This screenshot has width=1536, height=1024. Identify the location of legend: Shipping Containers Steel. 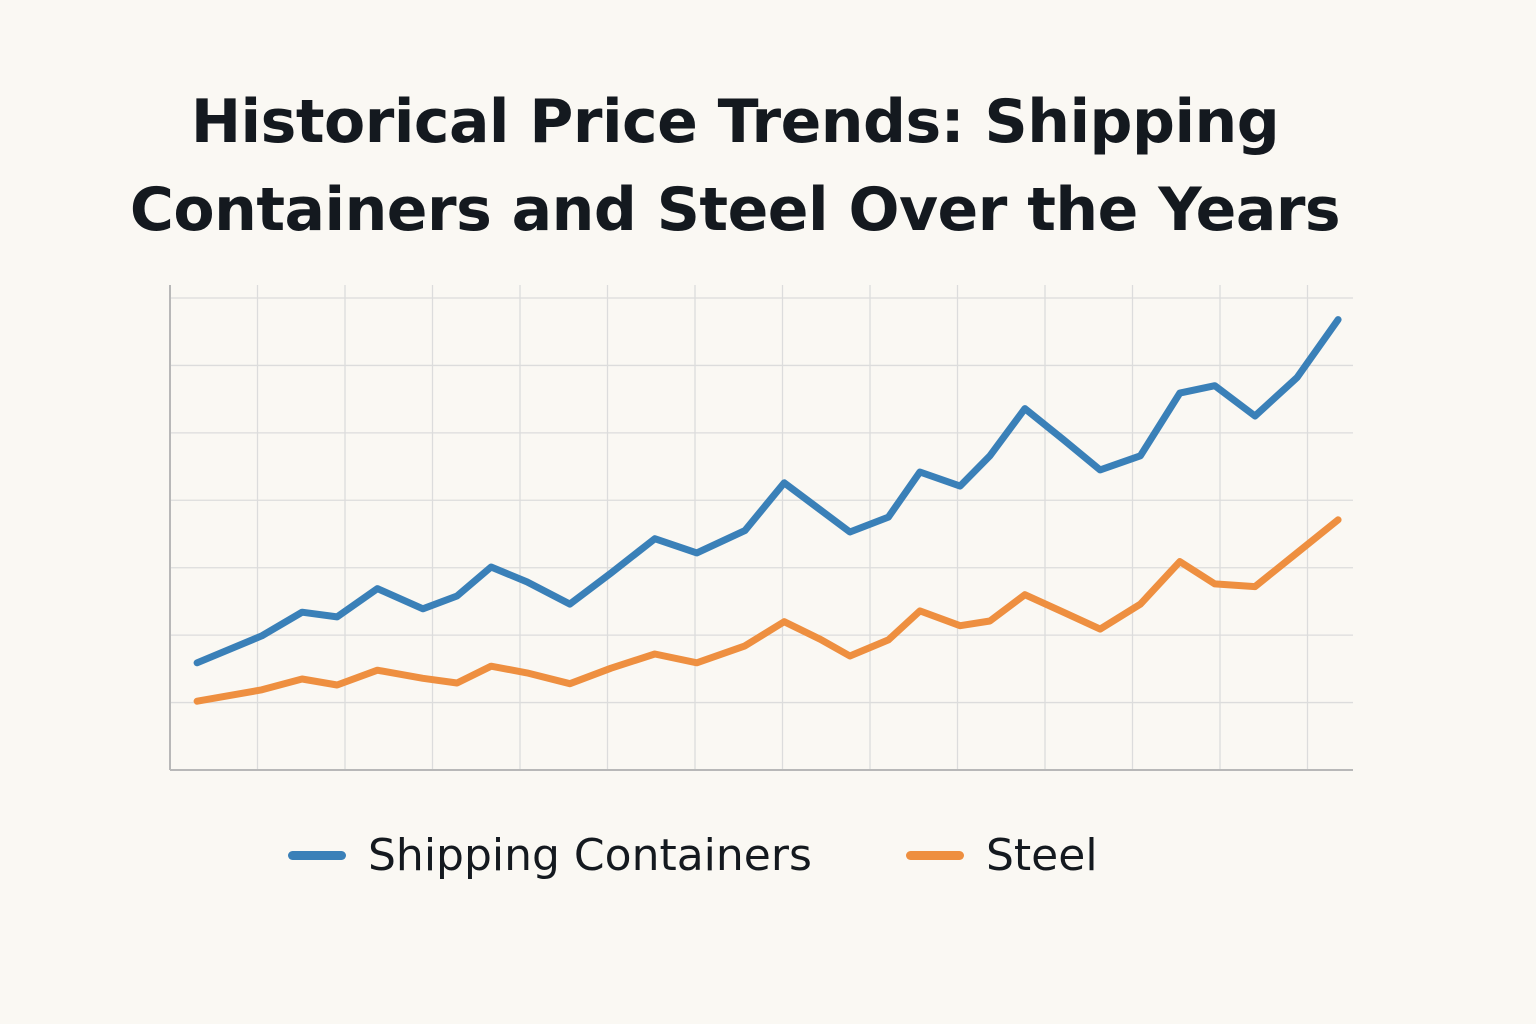
(768, 860).